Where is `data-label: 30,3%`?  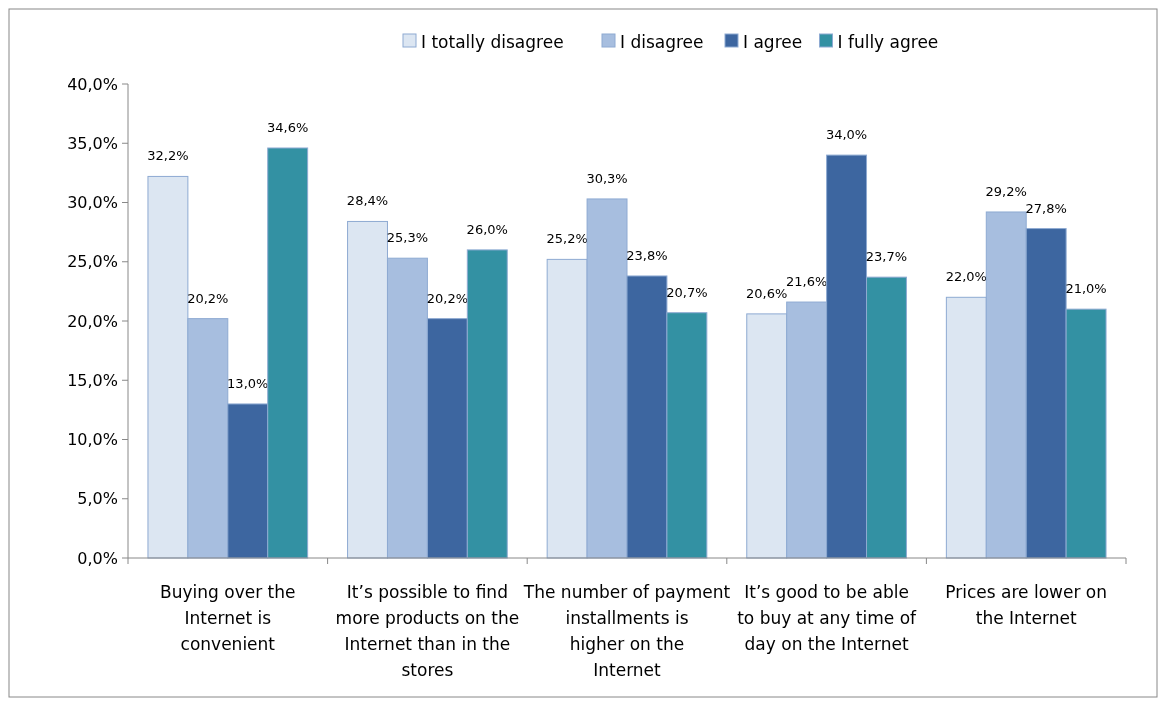 data-label: 30,3% is located at coordinates (607, 178).